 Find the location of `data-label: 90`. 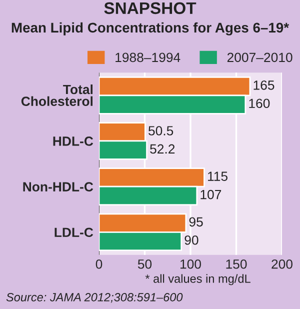

data-label: 90 is located at coordinates (191, 240).